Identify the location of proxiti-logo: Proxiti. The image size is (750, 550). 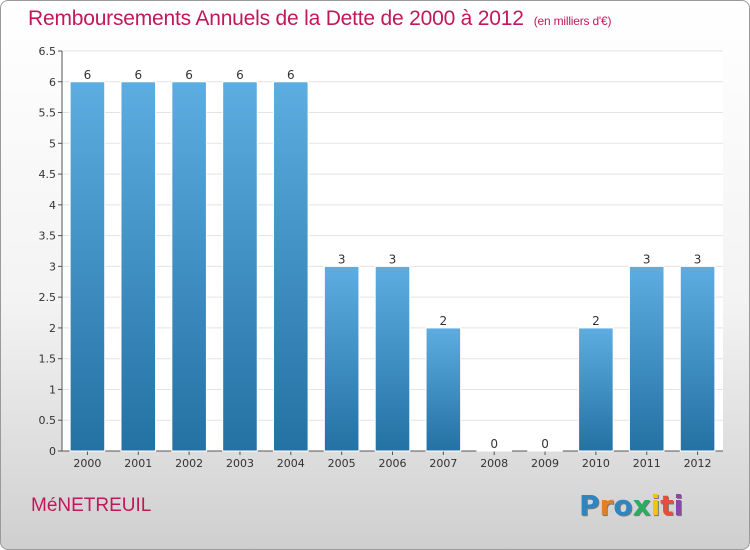
(631, 505).